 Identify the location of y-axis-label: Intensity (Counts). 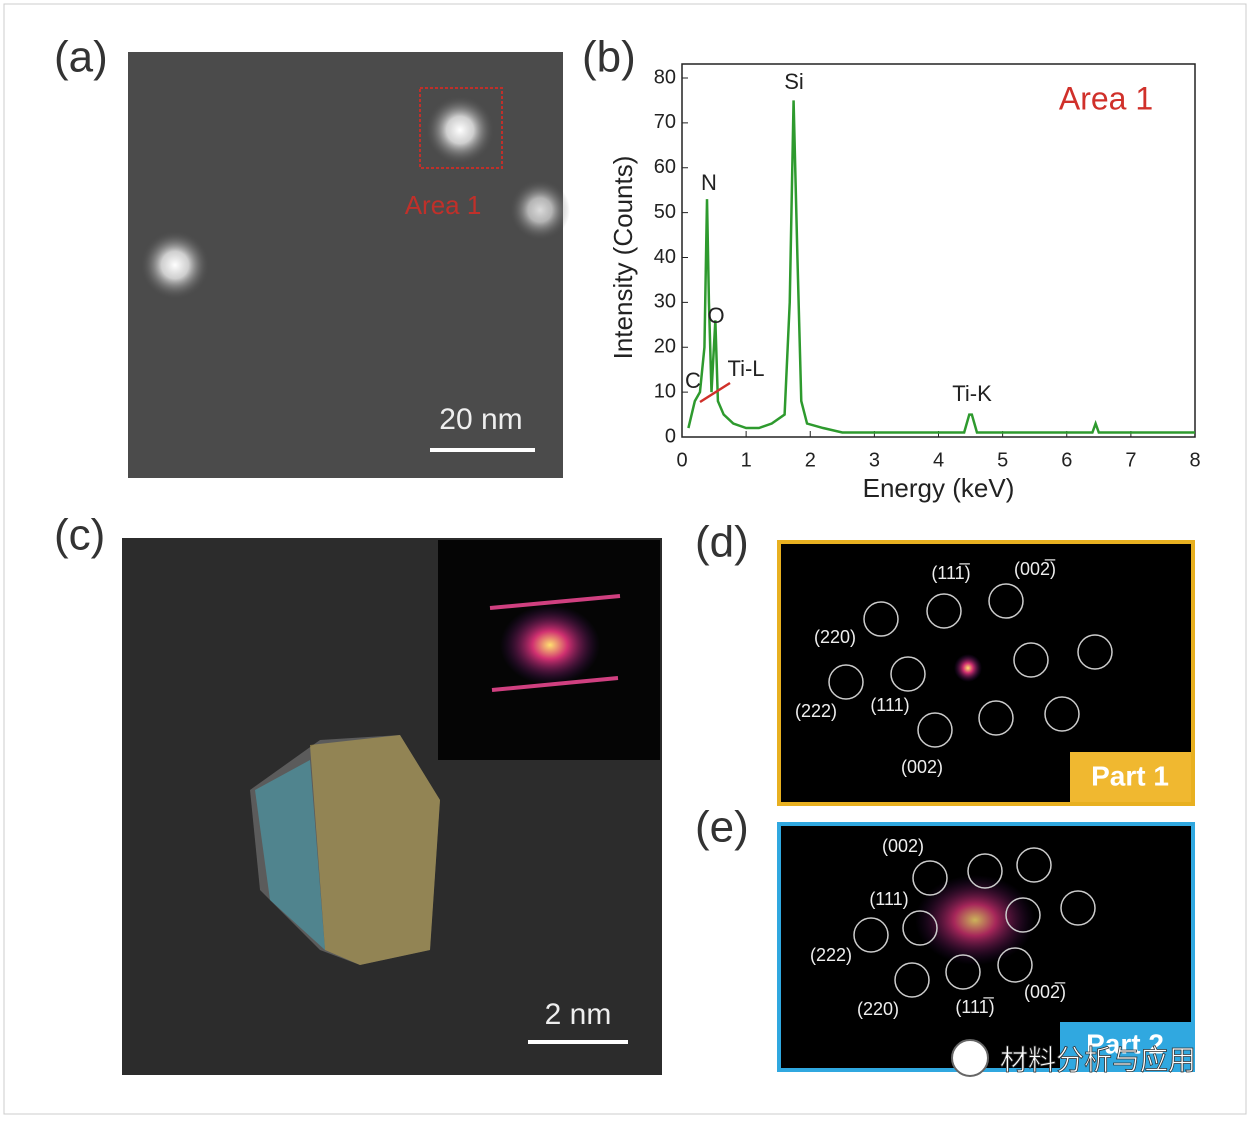
(623, 258).